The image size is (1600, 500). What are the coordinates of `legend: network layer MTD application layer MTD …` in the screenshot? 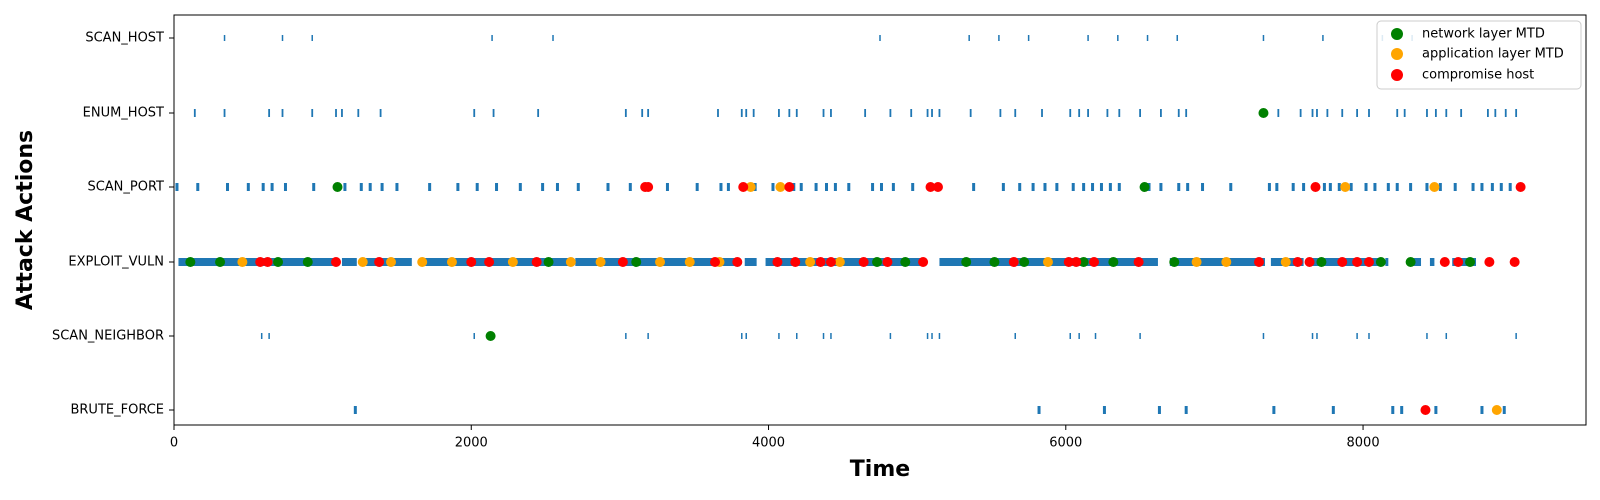 It's located at (1479, 55).